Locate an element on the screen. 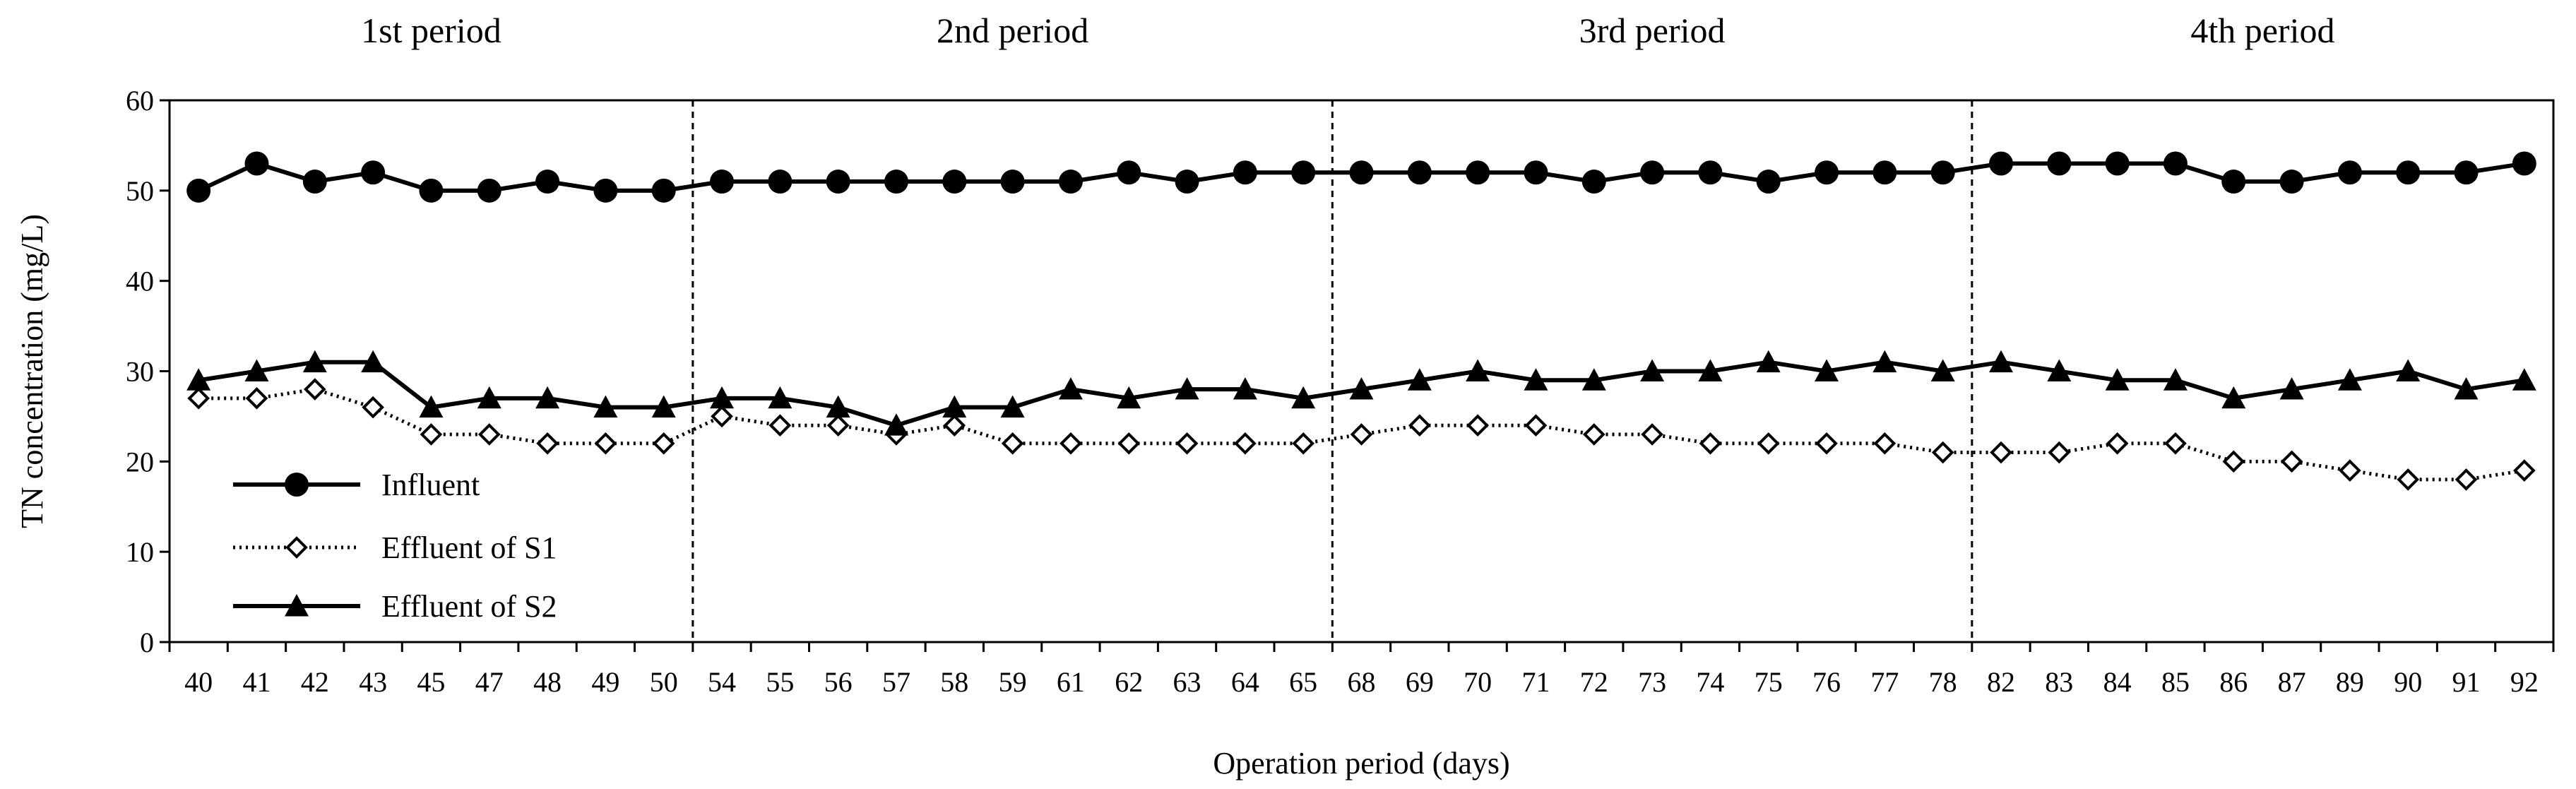  series-effluent-of-s2 is located at coordinates (1361, 393).